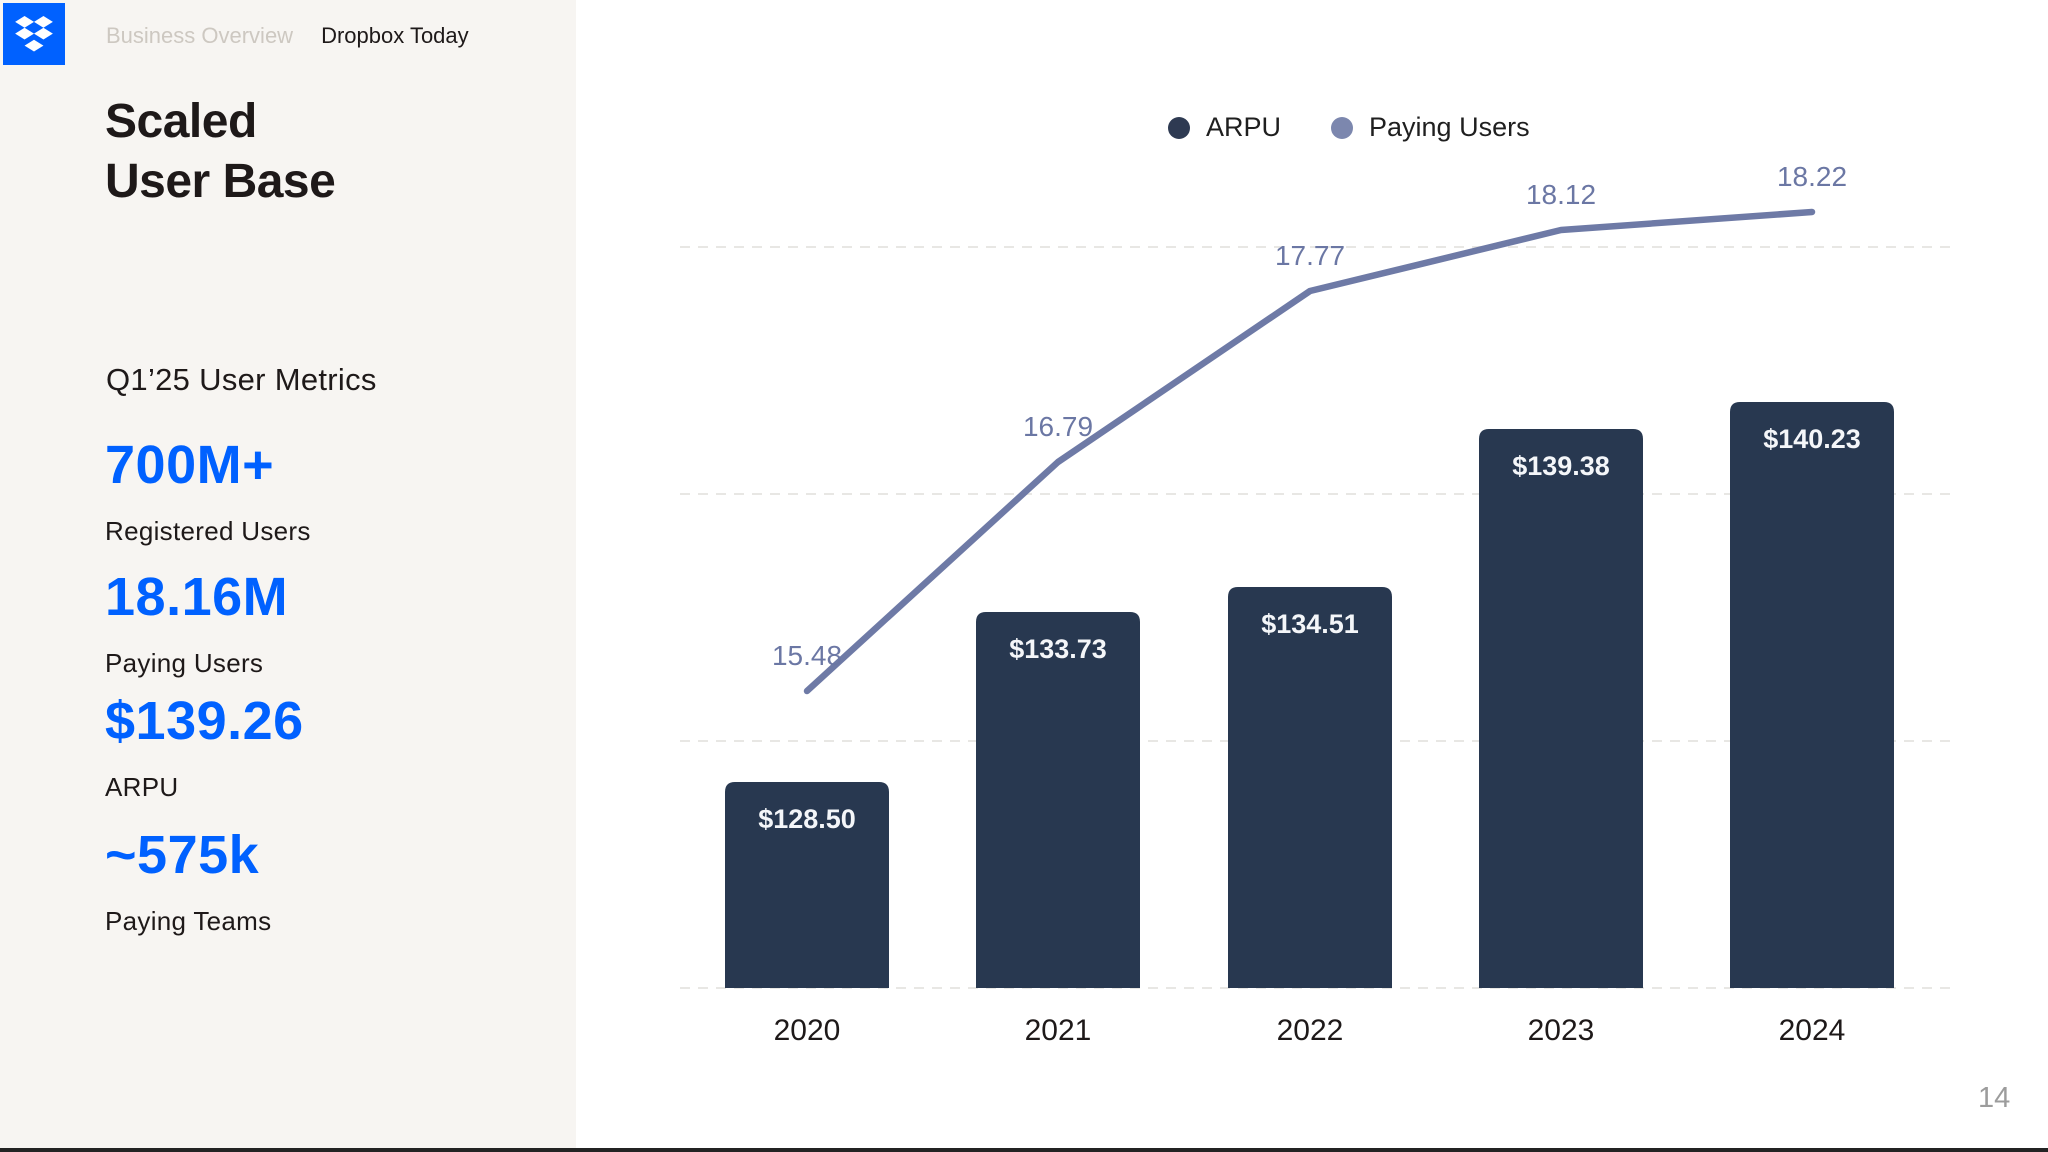 Image resolution: width=2048 pixels, height=1152 pixels. I want to click on metrics-heading: Q1’25 User Metrics, so click(241, 379).